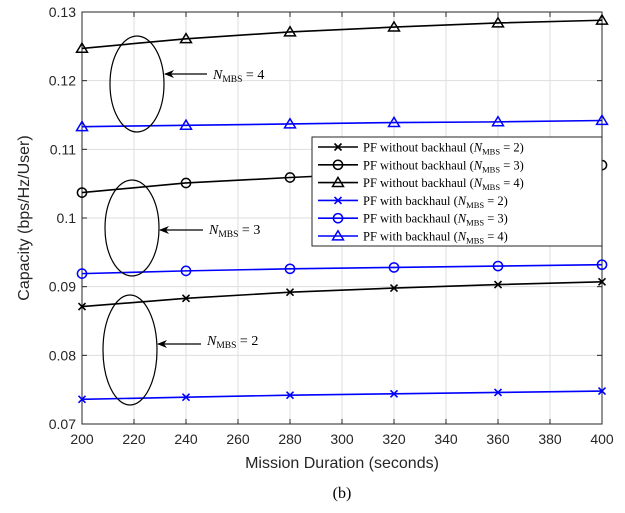 Image resolution: width=625 pixels, height=513 pixels. What do you see at coordinates (182, 228) in the screenshot?
I see `annotation-n-mbs-3: NMBS = 3` at bounding box center [182, 228].